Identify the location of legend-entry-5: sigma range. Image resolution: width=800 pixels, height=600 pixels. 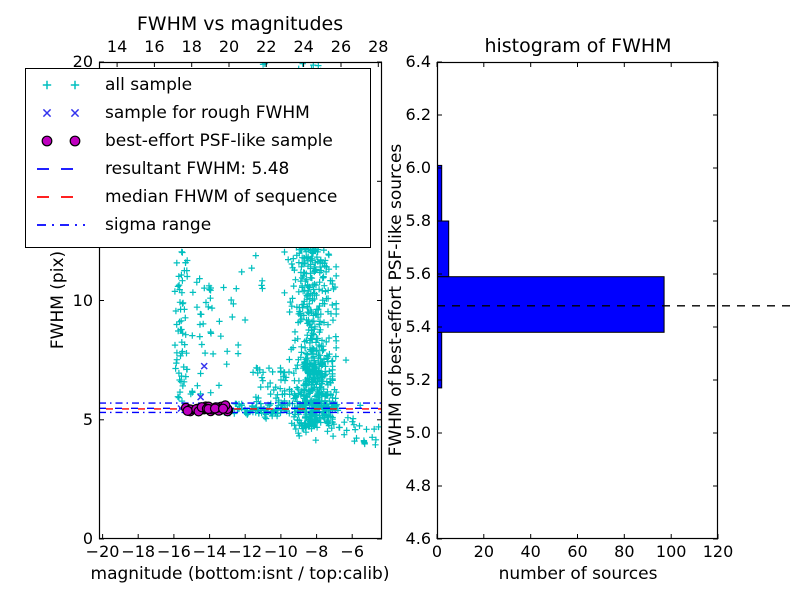
(201, 225).